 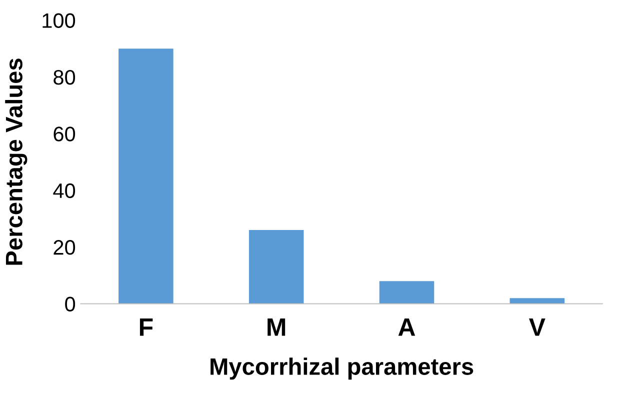 What do you see at coordinates (70, 304) in the screenshot?
I see `y-tick-label: 0` at bounding box center [70, 304].